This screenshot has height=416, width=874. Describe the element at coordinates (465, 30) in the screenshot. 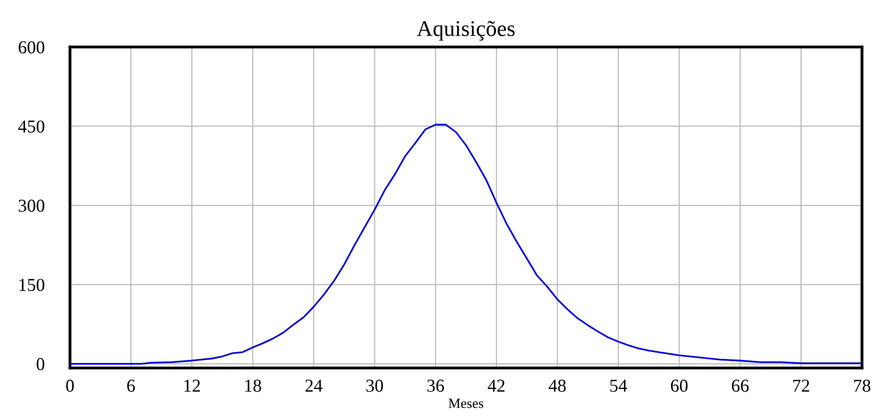

I see `chart-title: Aquisições` at that location.